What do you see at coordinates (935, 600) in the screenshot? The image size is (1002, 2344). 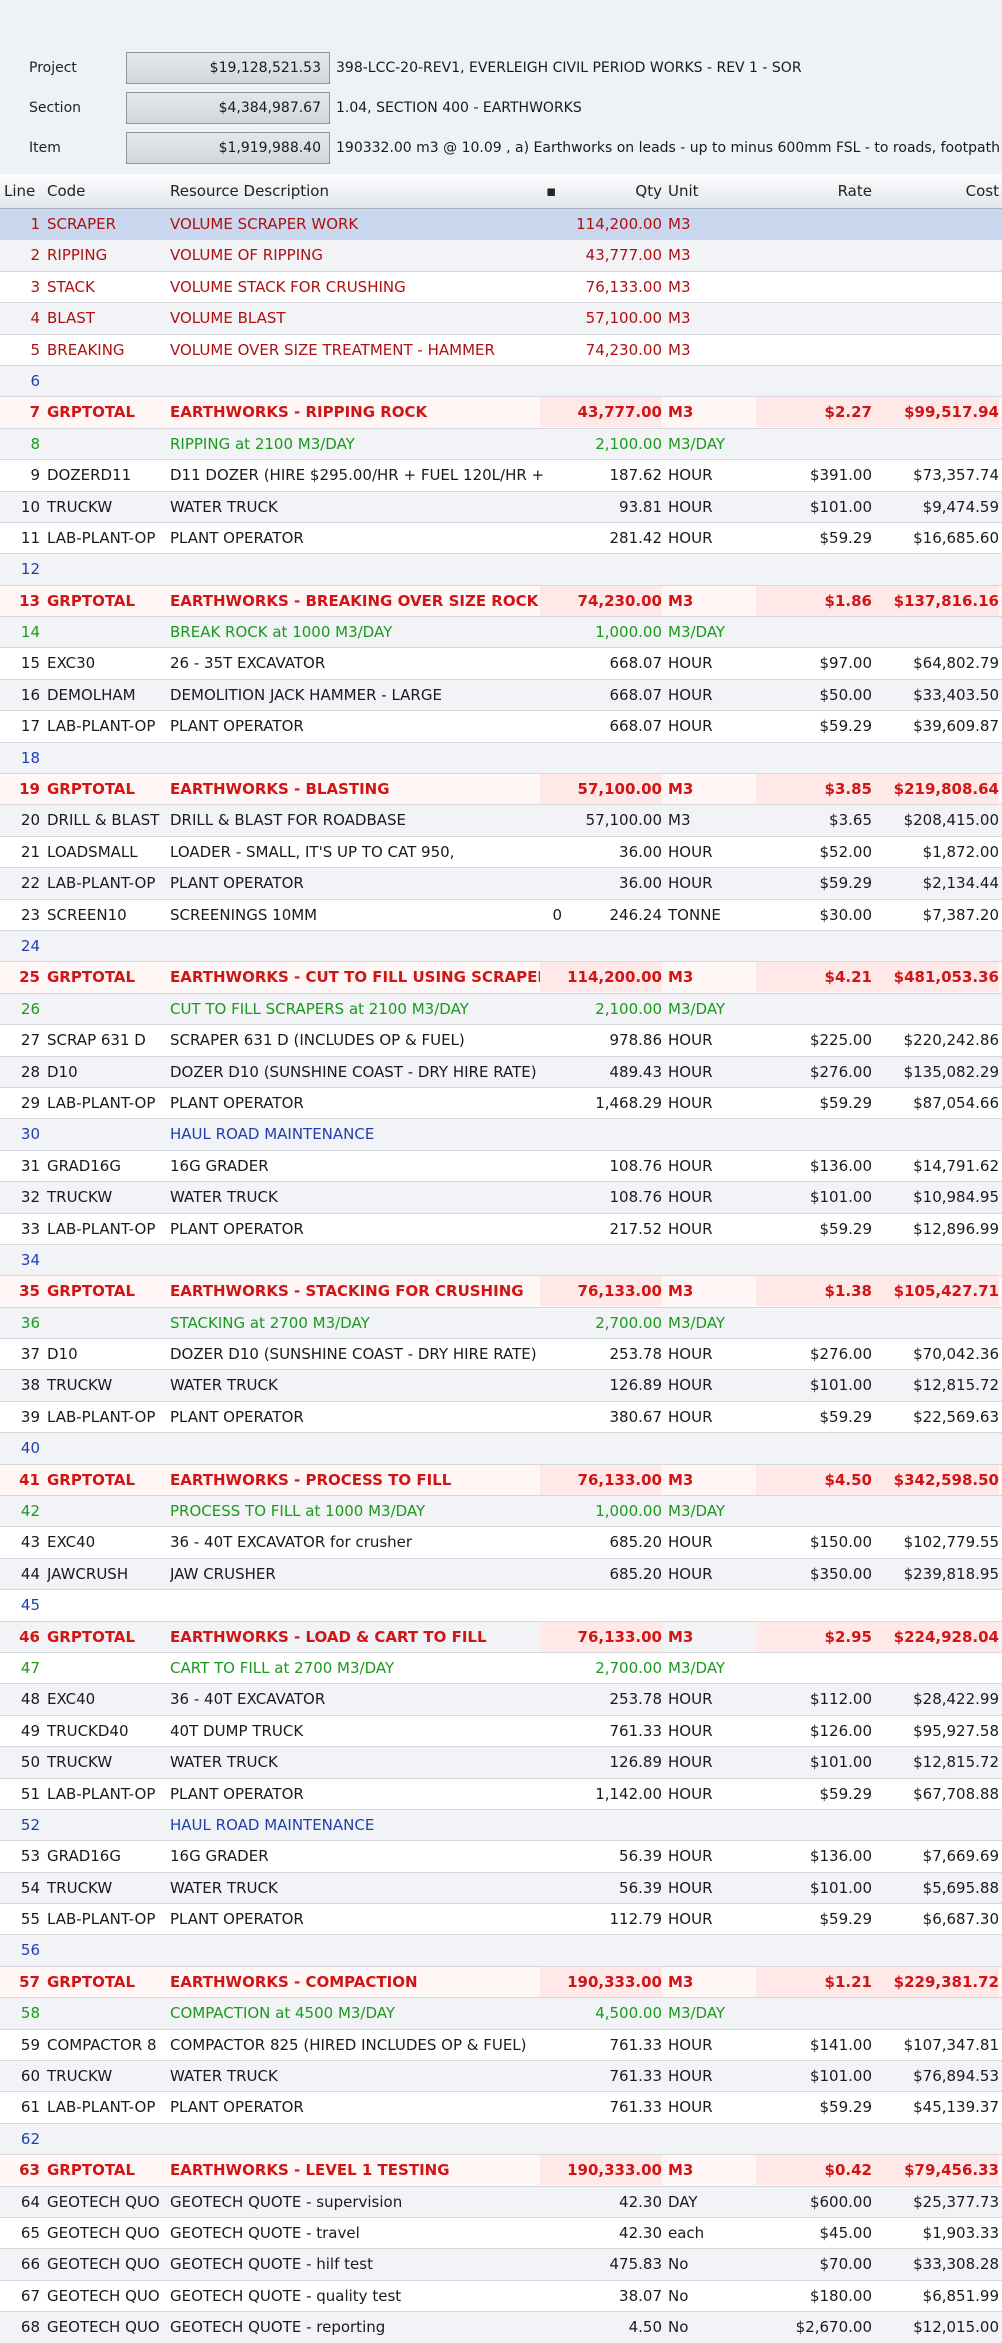 I see `cost-cell: $137,816.16` at bounding box center [935, 600].